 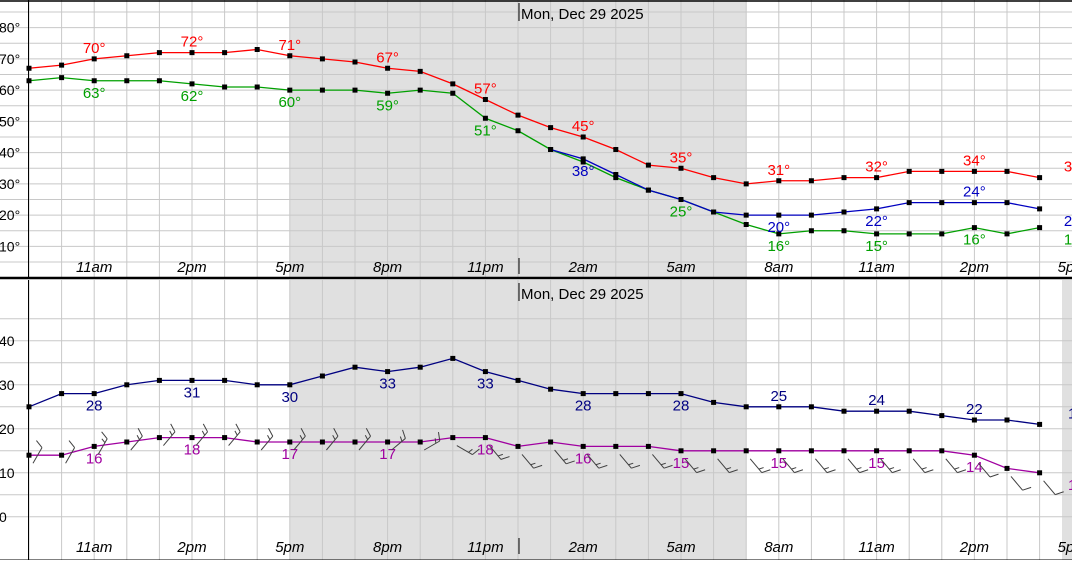 What do you see at coordinates (192, 42) in the screenshot?
I see `temperature-data-label: 72°` at bounding box center [192, 42].